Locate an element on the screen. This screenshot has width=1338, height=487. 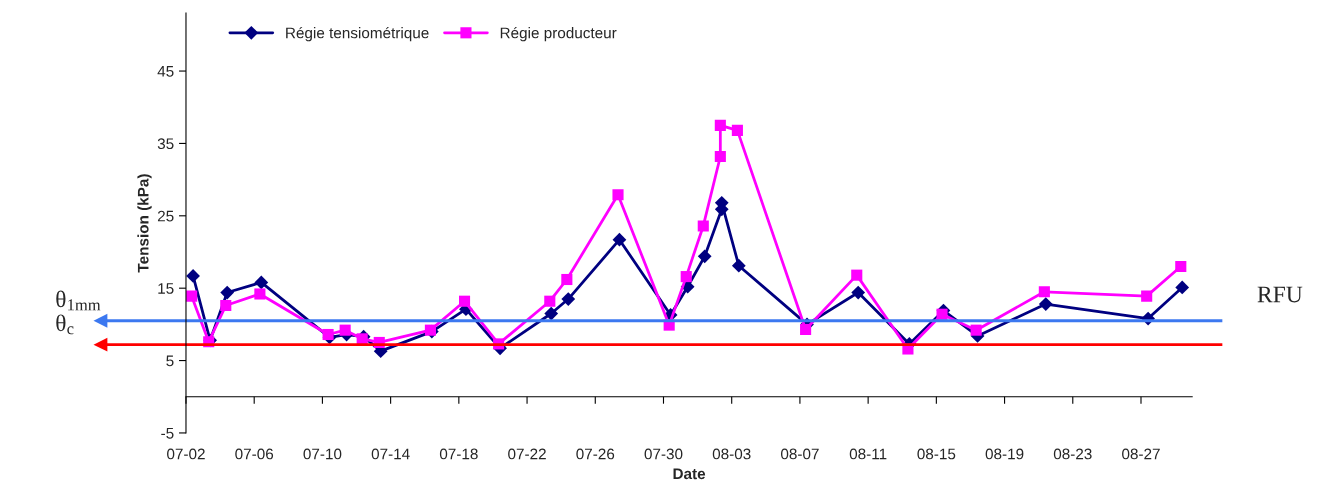
y-axis-title: Tension (kPa) is located at coordinates (144, 223).